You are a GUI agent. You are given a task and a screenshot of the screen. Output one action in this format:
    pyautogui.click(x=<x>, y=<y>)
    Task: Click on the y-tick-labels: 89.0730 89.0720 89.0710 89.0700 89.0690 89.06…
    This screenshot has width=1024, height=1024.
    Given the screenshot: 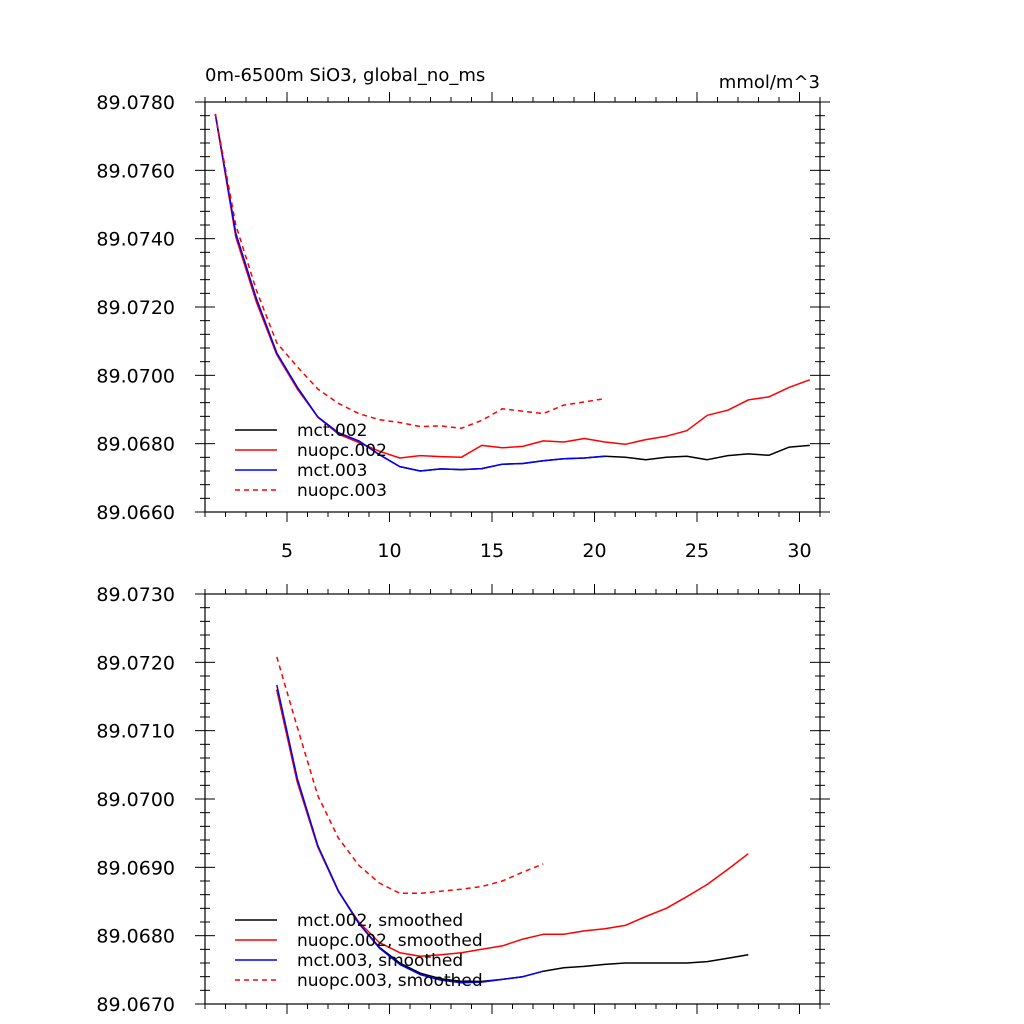 What is the action you would take?
    pyautogui.click(x=135, y=800)
    